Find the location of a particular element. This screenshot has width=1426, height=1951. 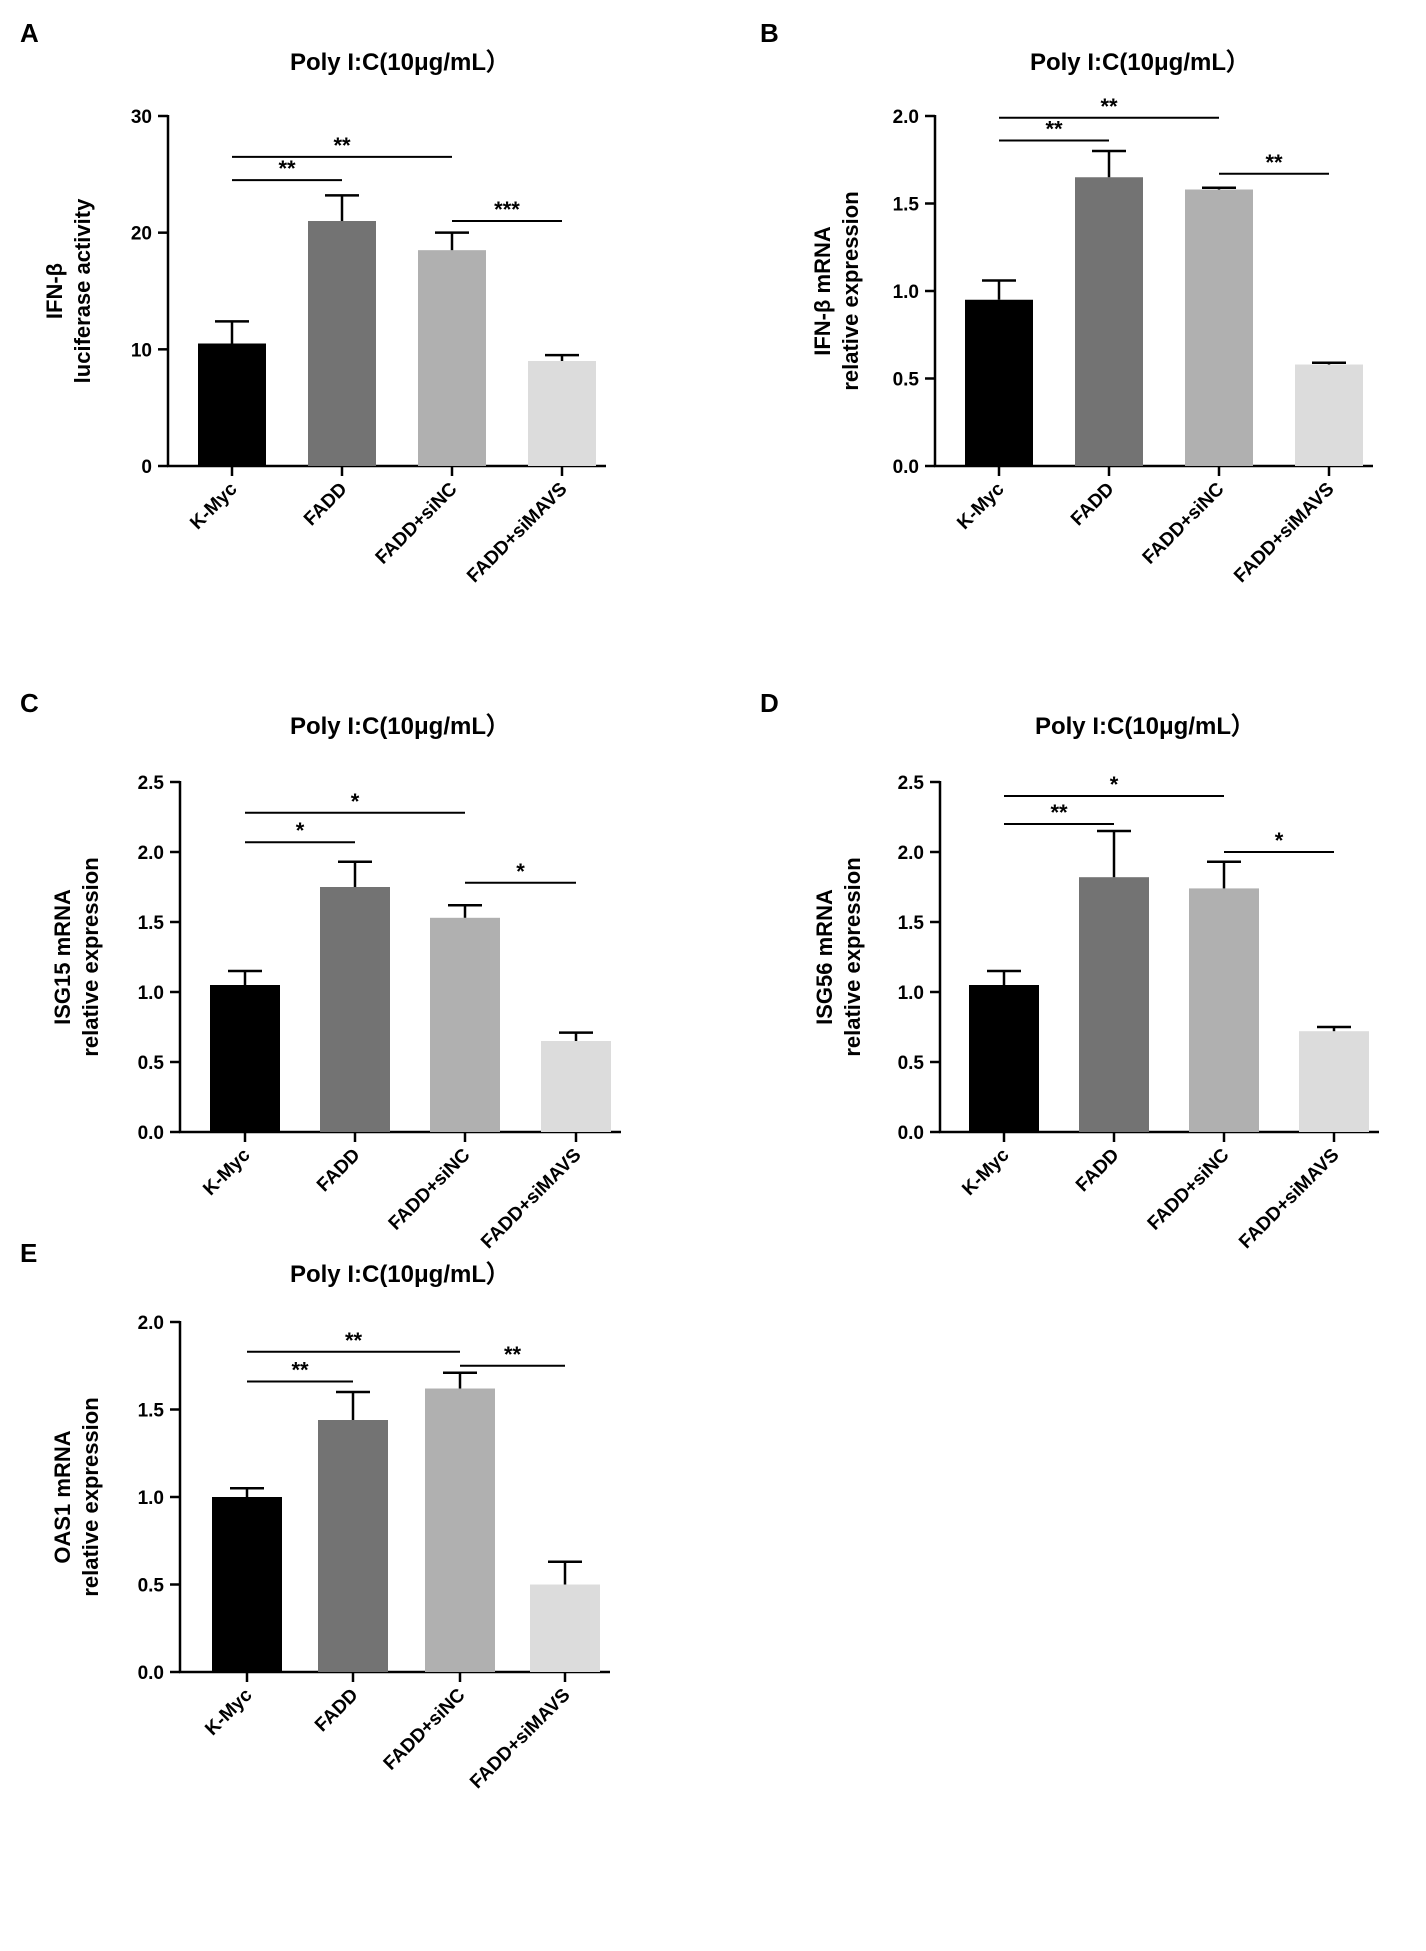

panel-a-ylabel-line-1: IFN-β is located at coordinates (54, 291).